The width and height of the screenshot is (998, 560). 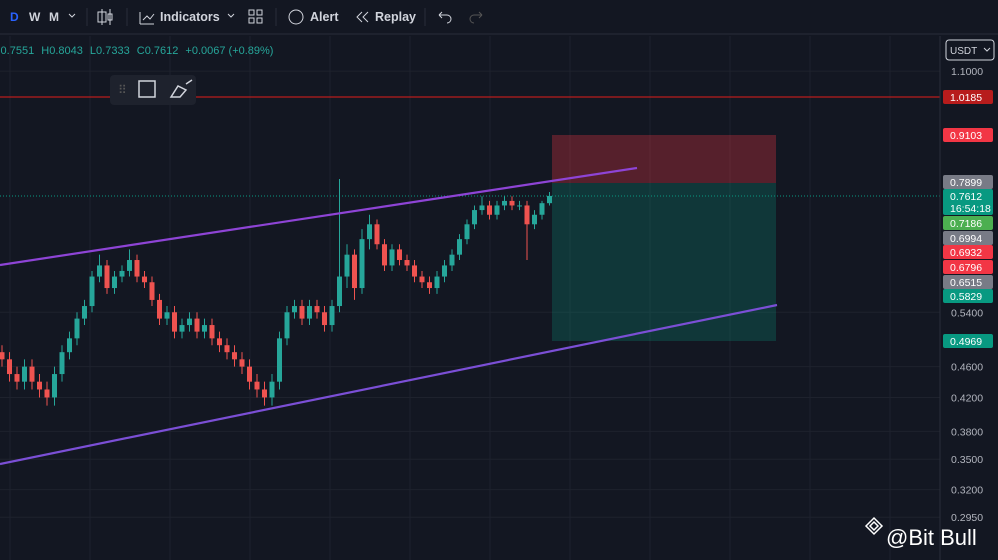 I want to click on alert-icon, so click(x=296, y=17).